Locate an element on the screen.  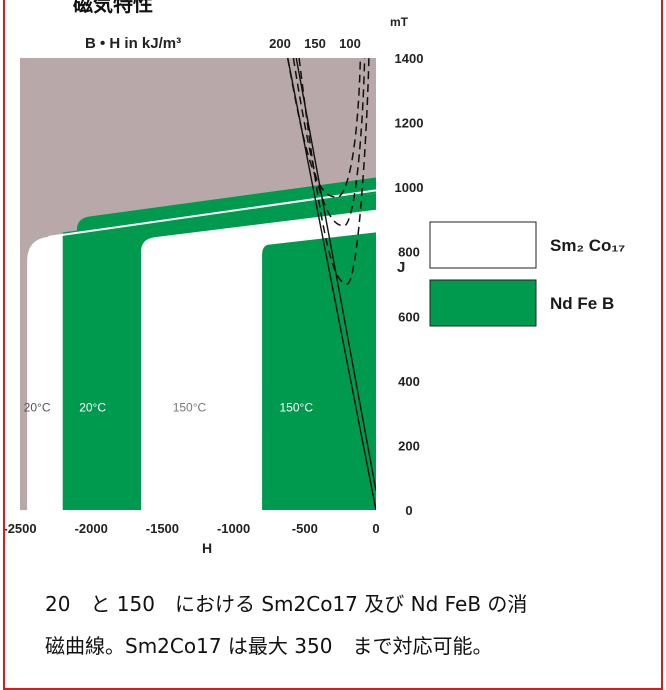
energy-product-label: 200 is located at coordinates (280, 43).